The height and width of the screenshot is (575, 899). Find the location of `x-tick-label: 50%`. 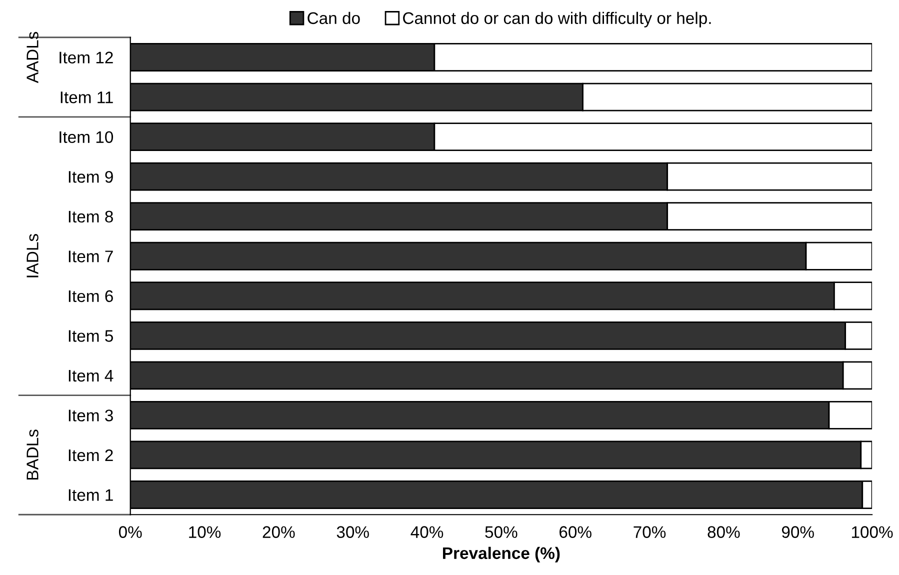

x-tick-label: 50% is located at coordinates (501, 532).